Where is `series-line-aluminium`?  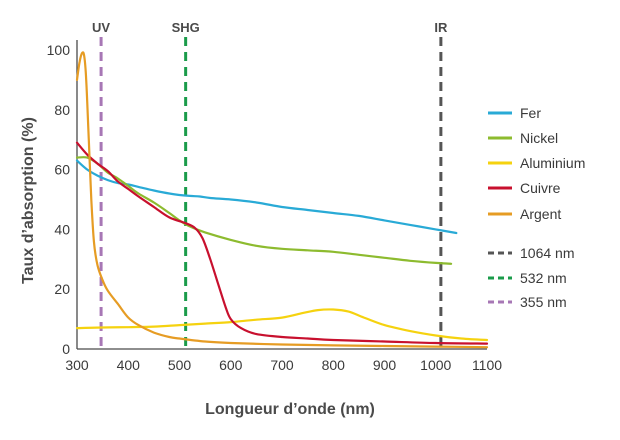 series-line-aluminium is located at coordinates (282, 325).